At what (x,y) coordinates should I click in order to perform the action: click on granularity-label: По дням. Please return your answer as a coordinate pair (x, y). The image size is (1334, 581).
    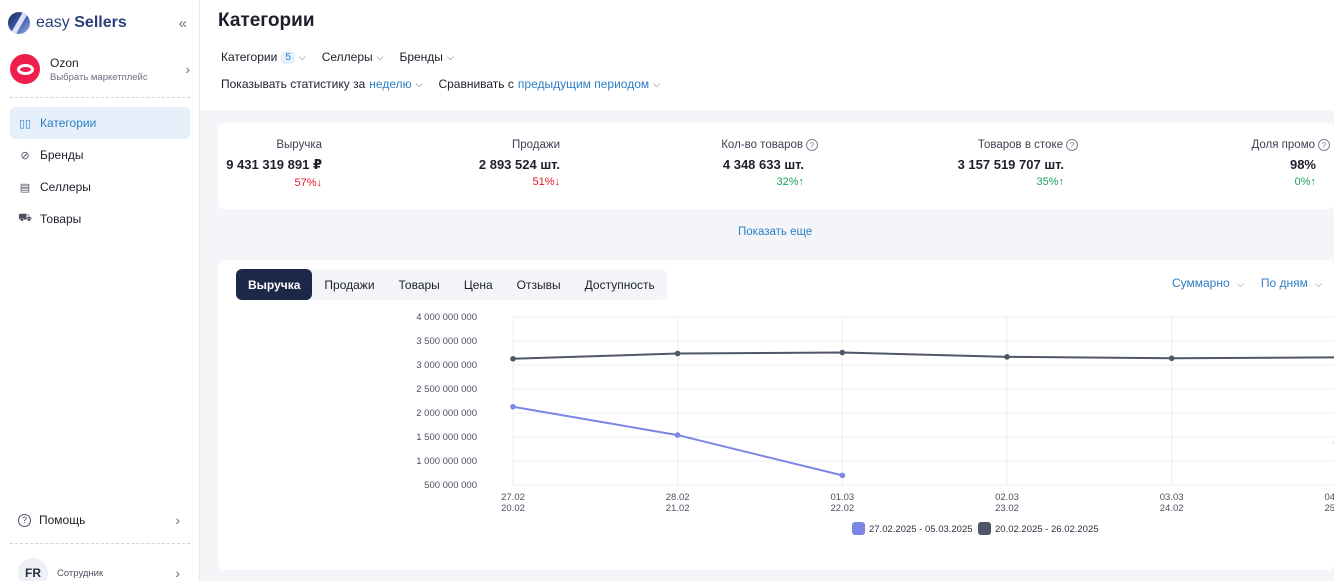
    Looking at the image, I should click on (1284, 283).